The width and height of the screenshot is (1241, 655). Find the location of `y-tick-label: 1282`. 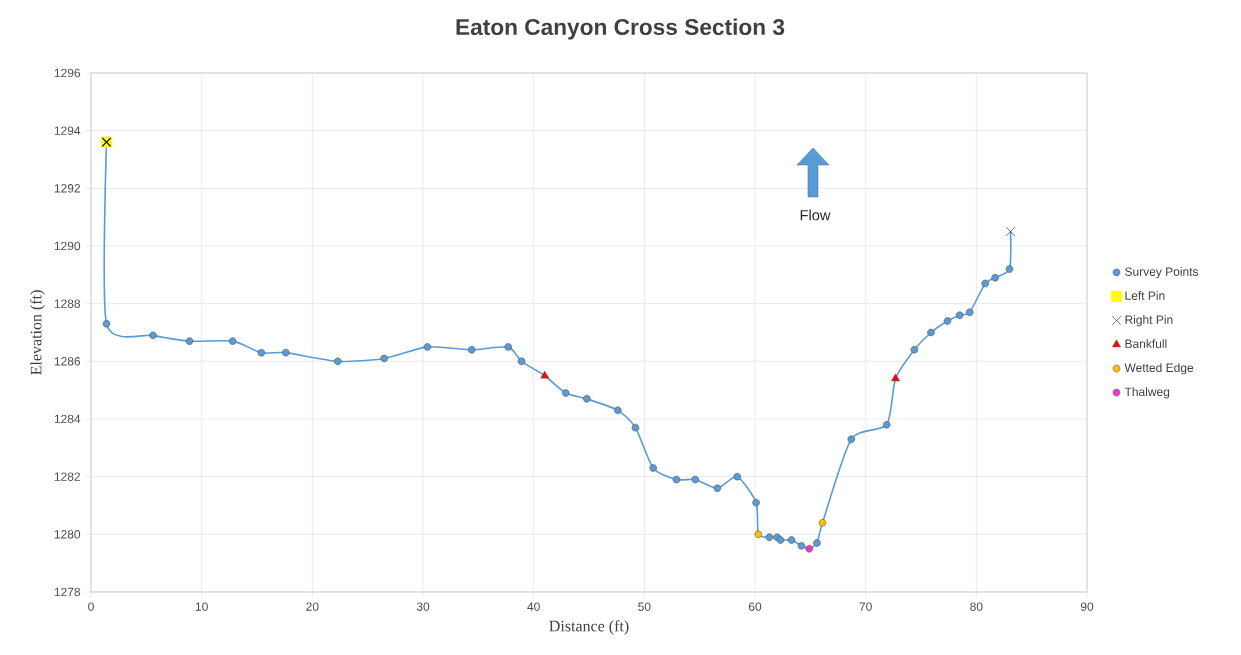

y-tick-label: 1282 is located at coordinates (67, 476).